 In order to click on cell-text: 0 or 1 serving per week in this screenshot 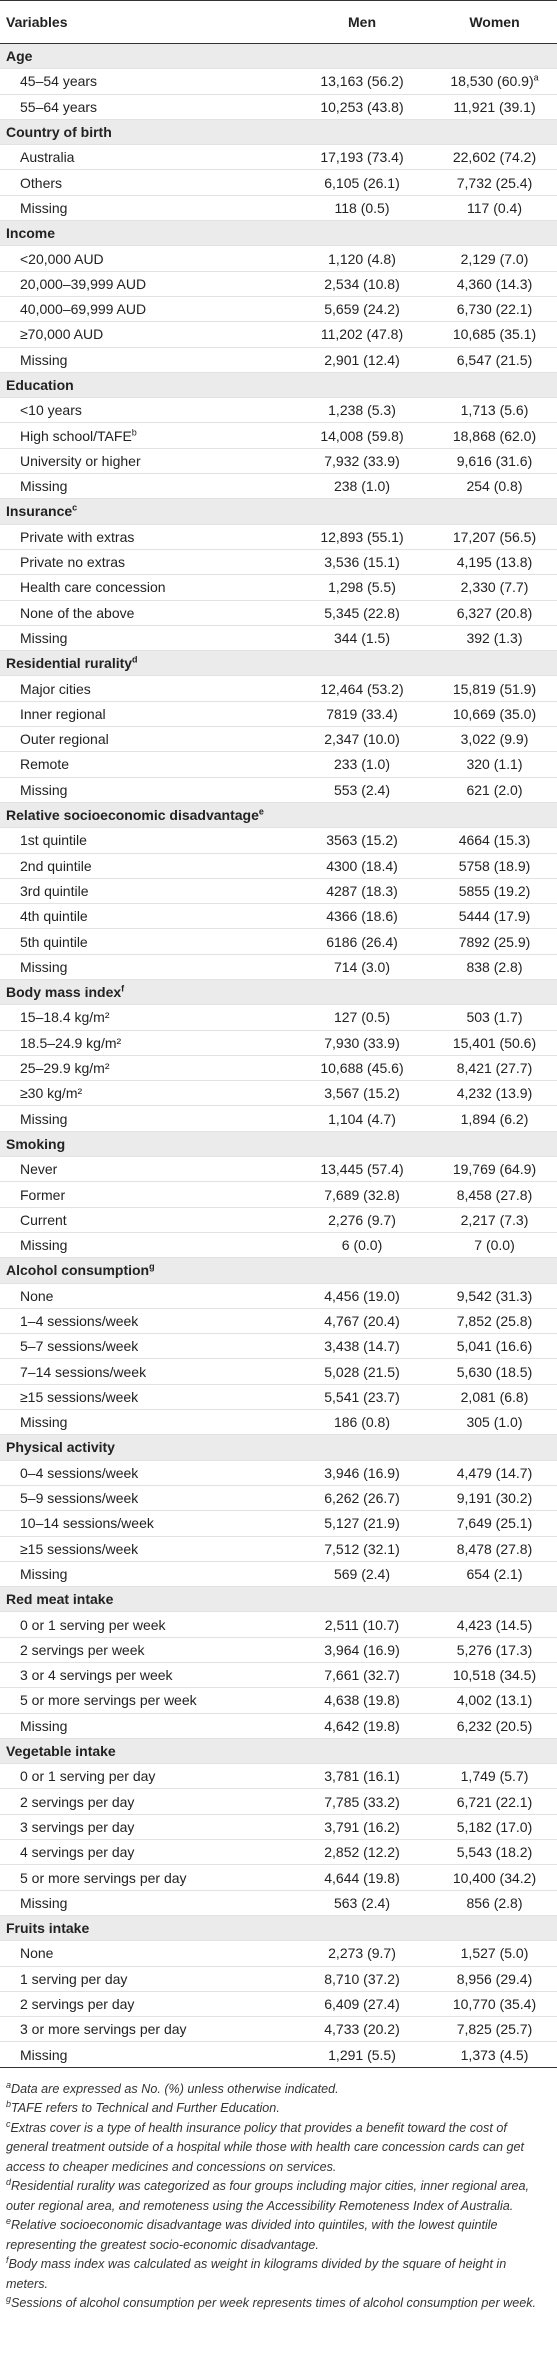, I will do `click(93, 1624)`.